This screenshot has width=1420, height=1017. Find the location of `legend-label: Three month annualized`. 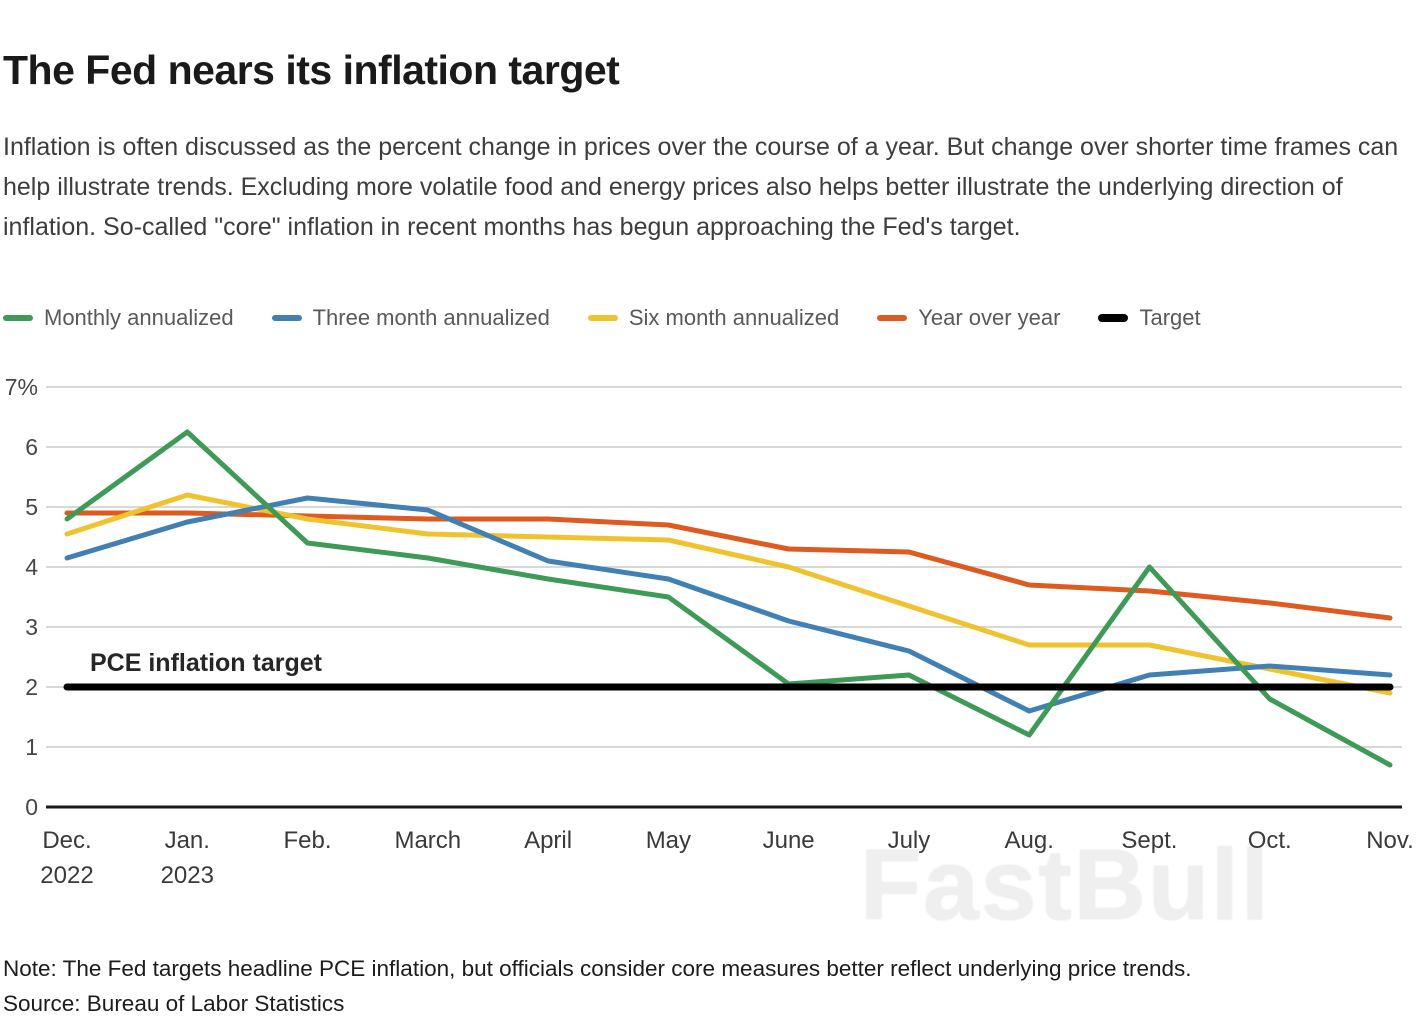

legend-label: Three month annualized is located at coordinates (431, 317).